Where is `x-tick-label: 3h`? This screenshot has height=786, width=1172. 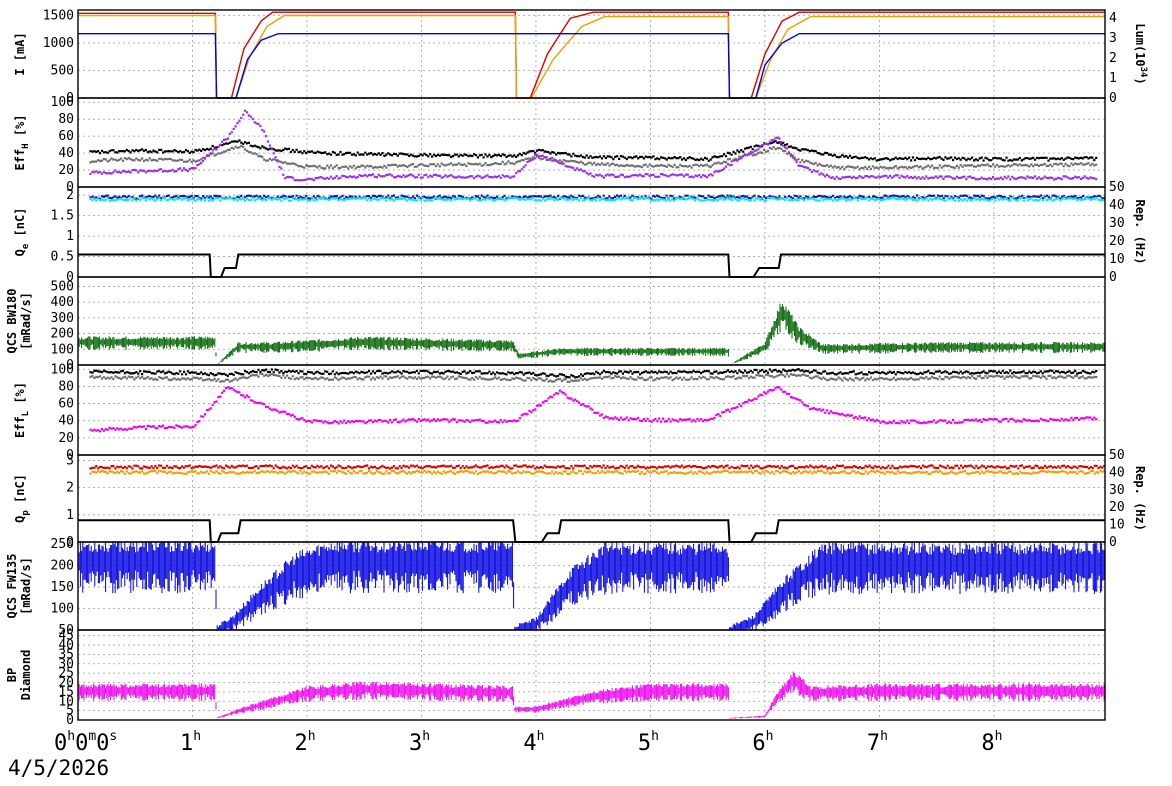
x-tick-label: 3h is located at coordinates (419, 742).